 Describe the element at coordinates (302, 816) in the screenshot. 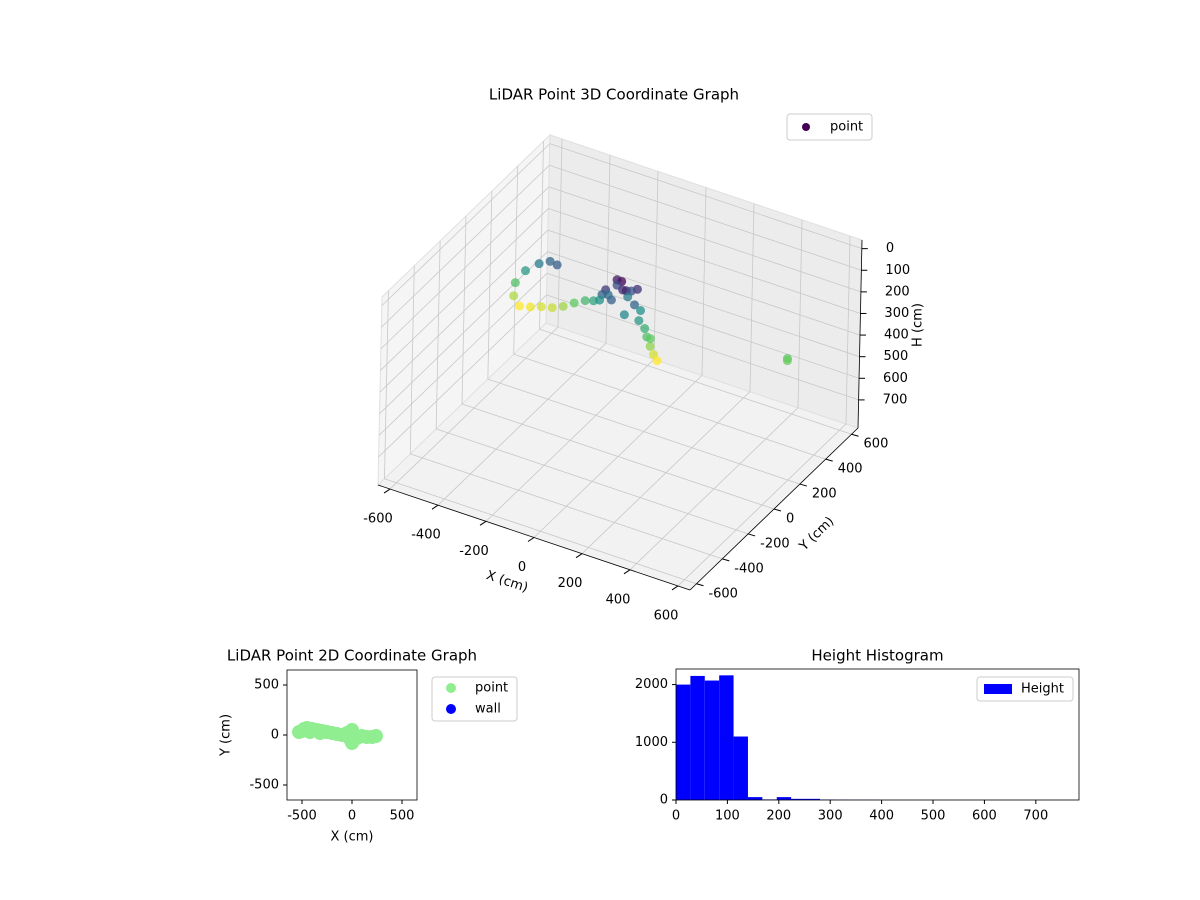

I see `x-tick-label: -500` at that location.